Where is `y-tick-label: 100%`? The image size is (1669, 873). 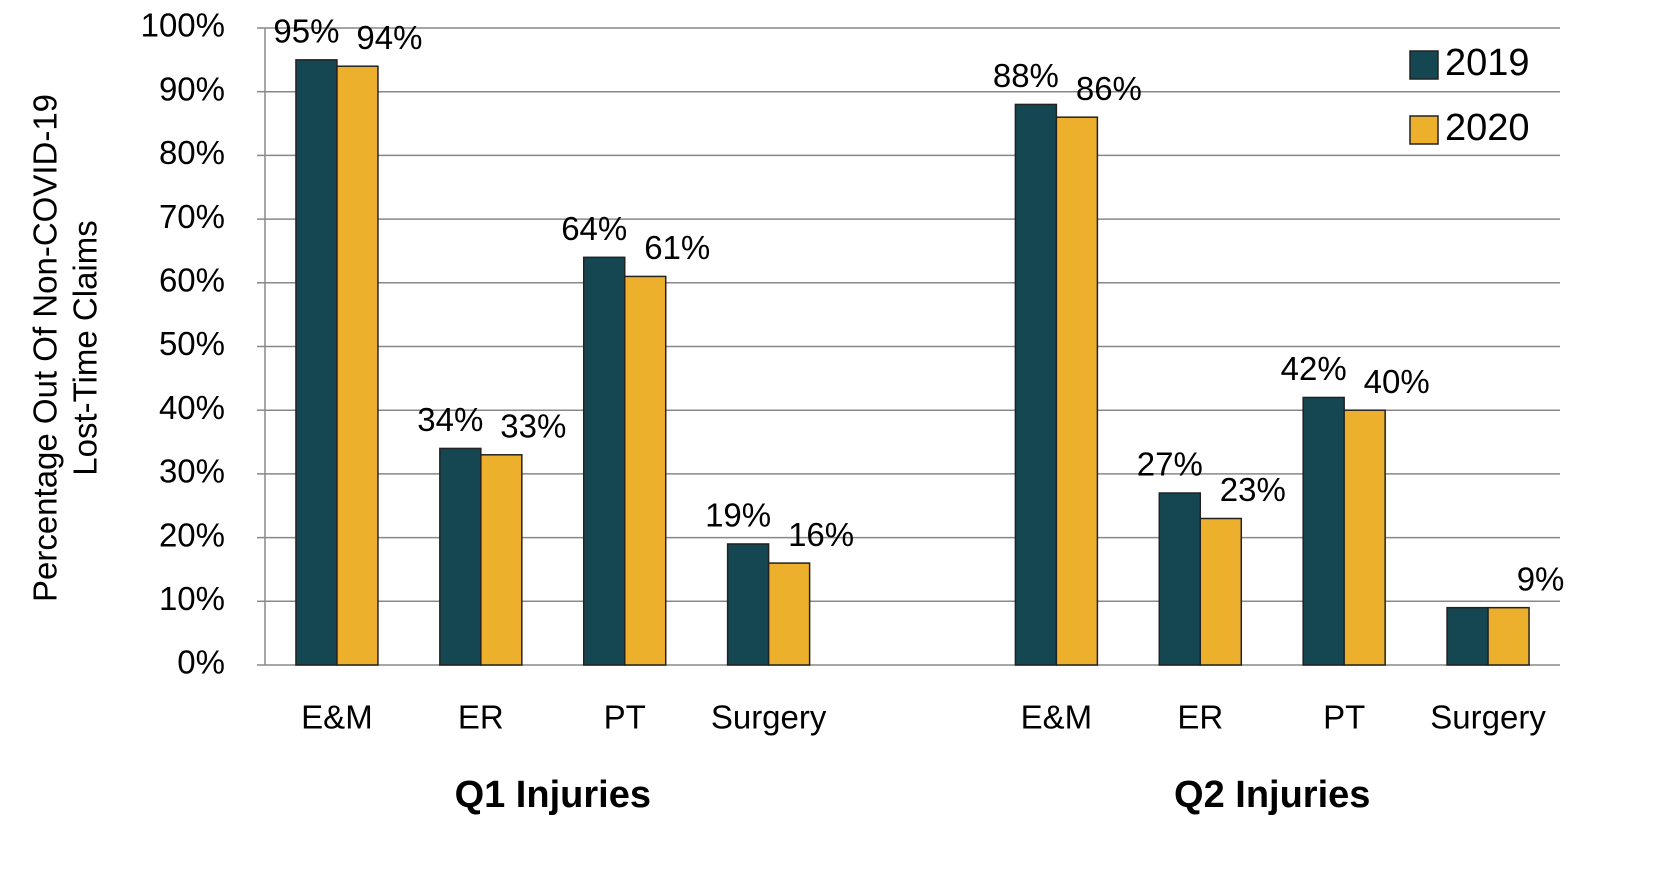
y-tick-label: 100% is located at coordinates (183, 25).